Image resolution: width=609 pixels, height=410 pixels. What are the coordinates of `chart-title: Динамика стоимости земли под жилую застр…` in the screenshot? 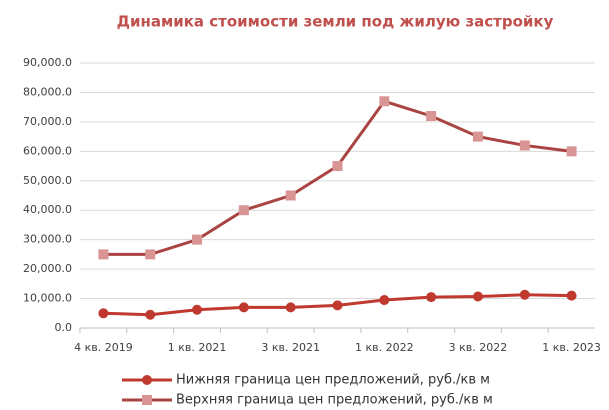 It's located at (335, 22).